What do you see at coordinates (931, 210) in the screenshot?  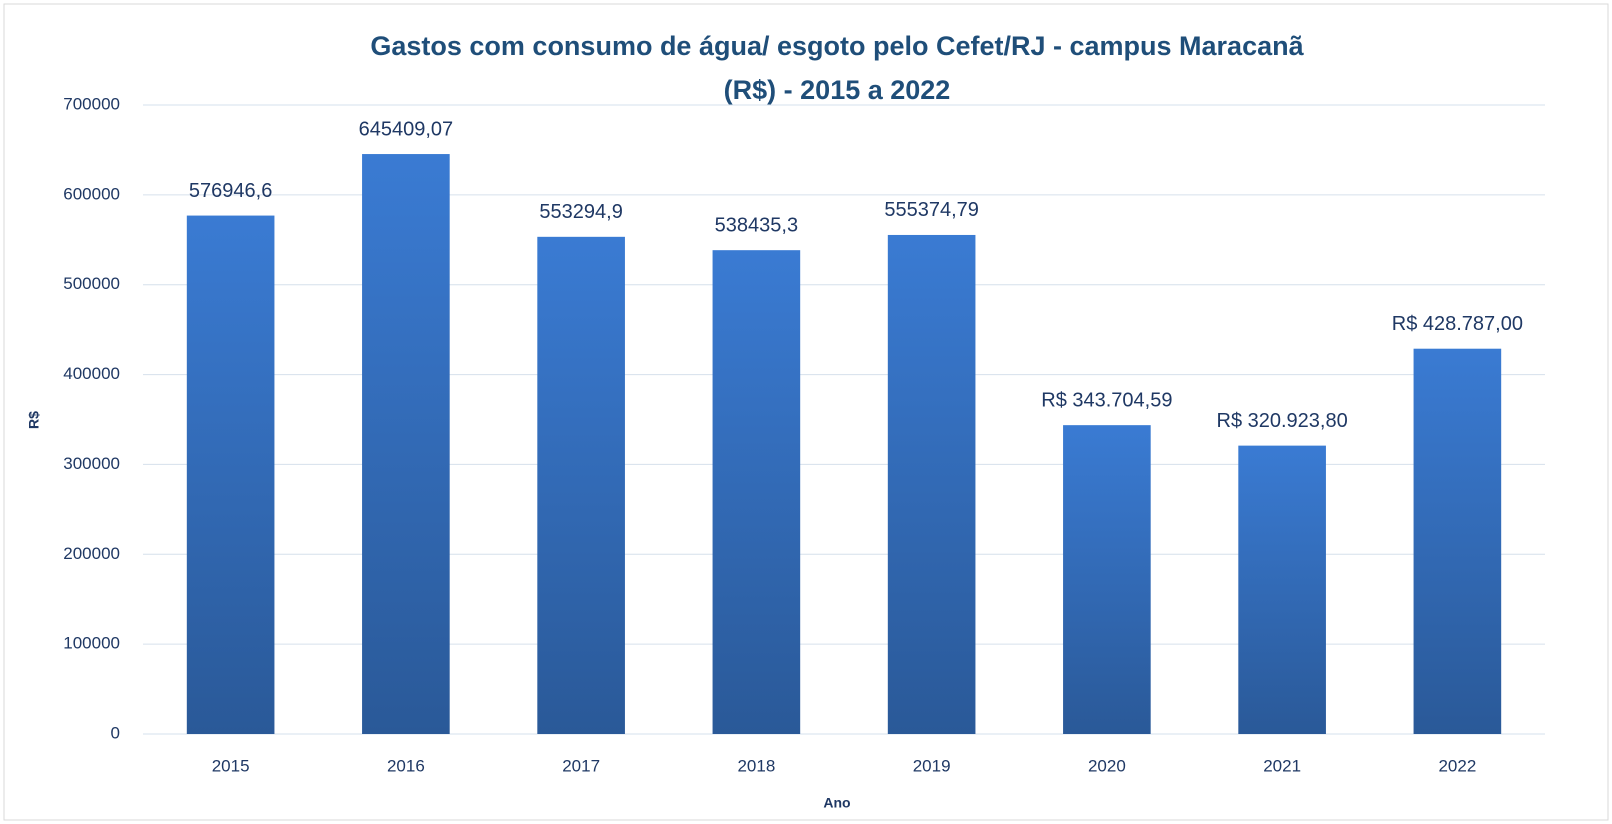 I see `data-label: 555374,79` at bounding box center [931, 210].